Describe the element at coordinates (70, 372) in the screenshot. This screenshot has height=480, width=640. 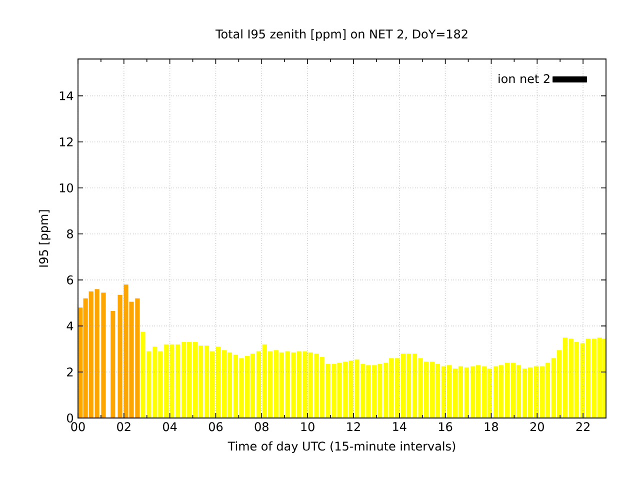
I see `y-tick-label: 2` at that location.